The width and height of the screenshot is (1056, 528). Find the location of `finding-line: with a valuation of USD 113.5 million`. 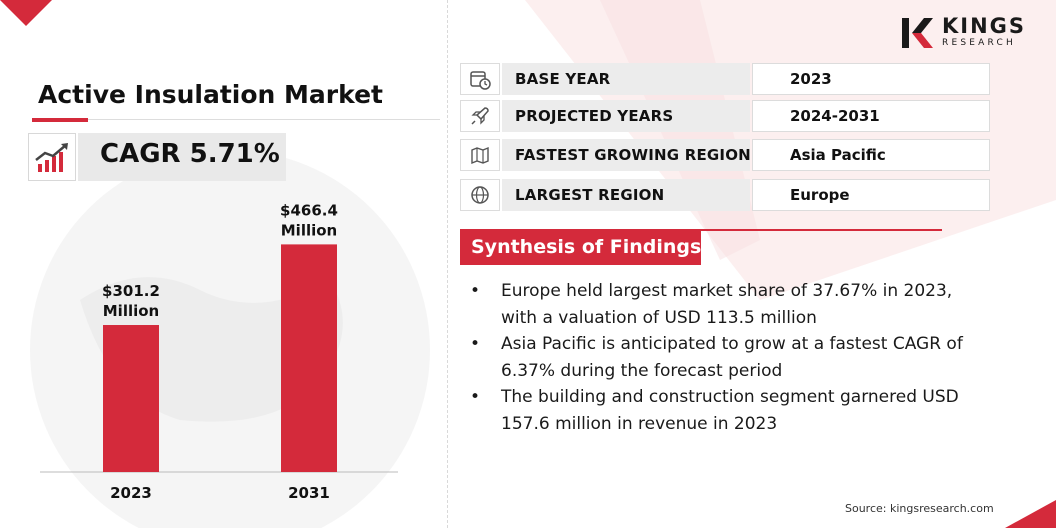

finding-line: with a valuation of USD 113.5 million is located at coordinates (659, 317).